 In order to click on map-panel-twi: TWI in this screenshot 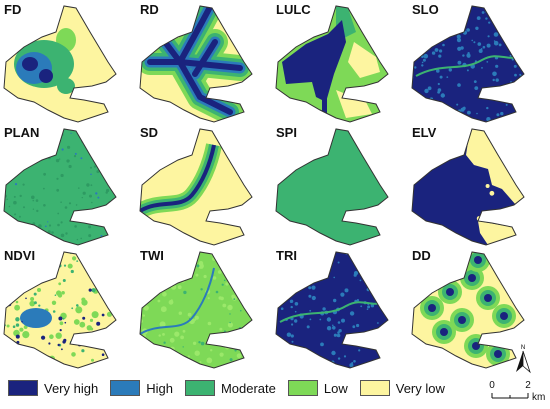, I will do `click(196, 308)`.